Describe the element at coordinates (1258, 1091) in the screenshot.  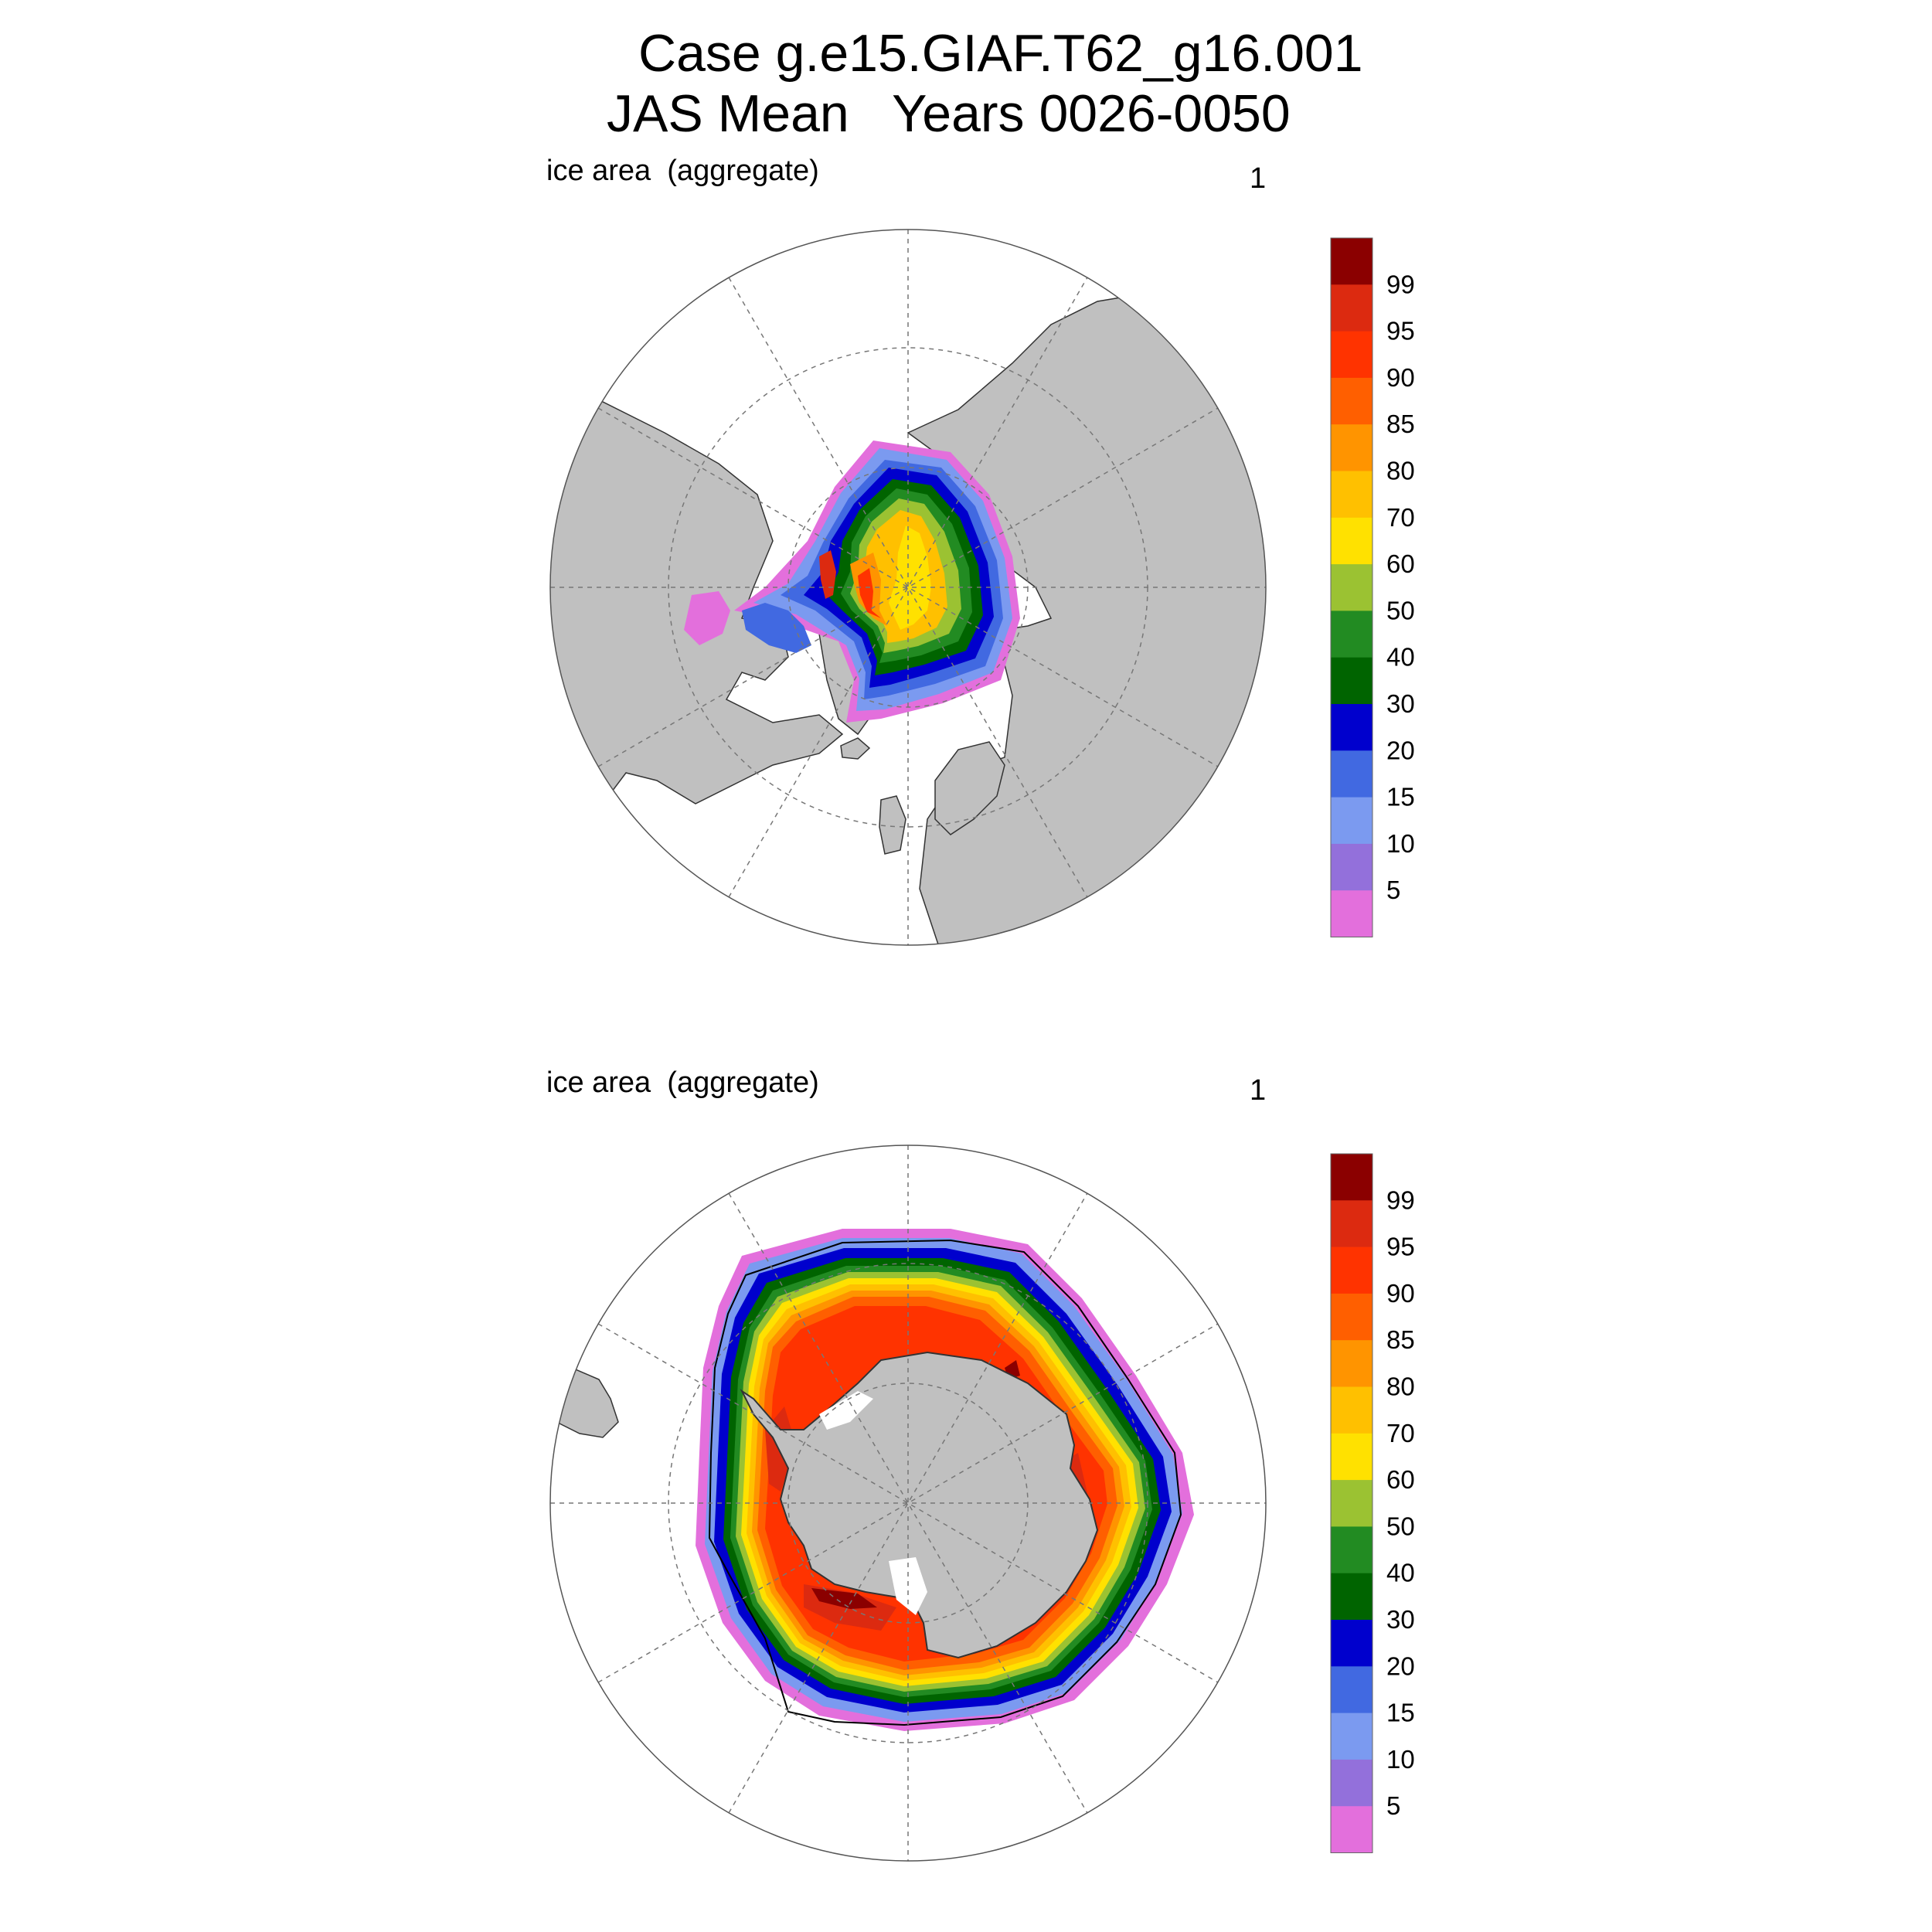
I see `south-panel-units: 1` at that location.